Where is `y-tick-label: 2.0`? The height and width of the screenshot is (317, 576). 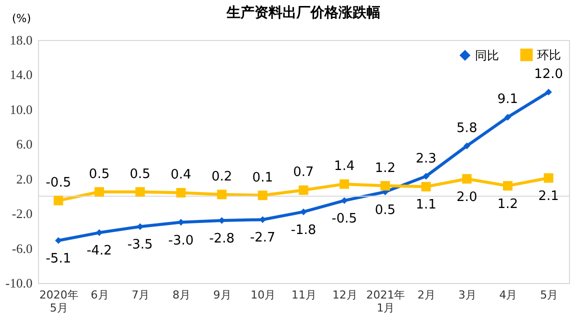 y-tick-label: 2.0 is located at coordinates (24, 178).